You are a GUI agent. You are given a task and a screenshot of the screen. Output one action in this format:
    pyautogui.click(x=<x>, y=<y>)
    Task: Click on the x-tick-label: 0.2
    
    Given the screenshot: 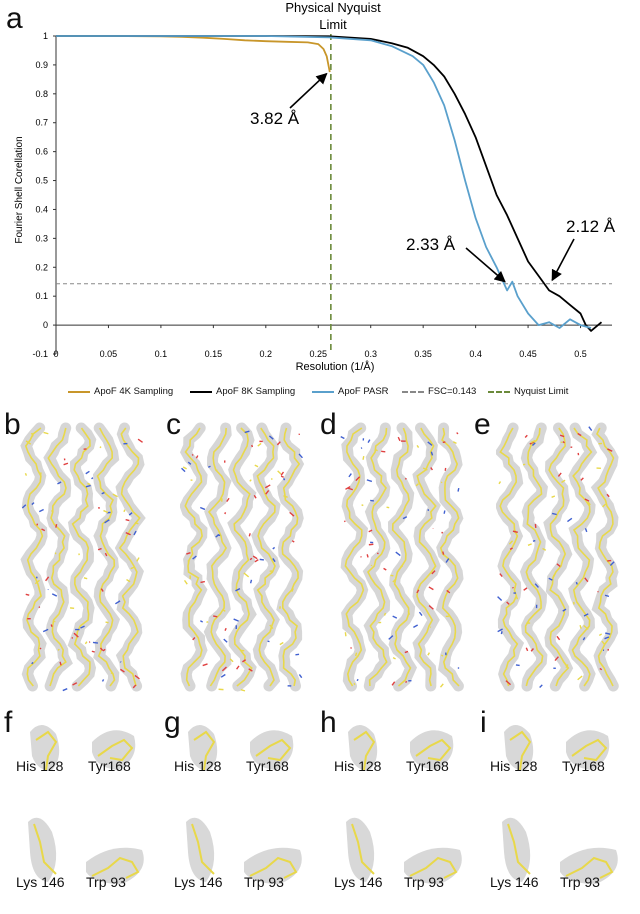 What is the action you would take?
    pyautogui.click(x=266, y=354)
    